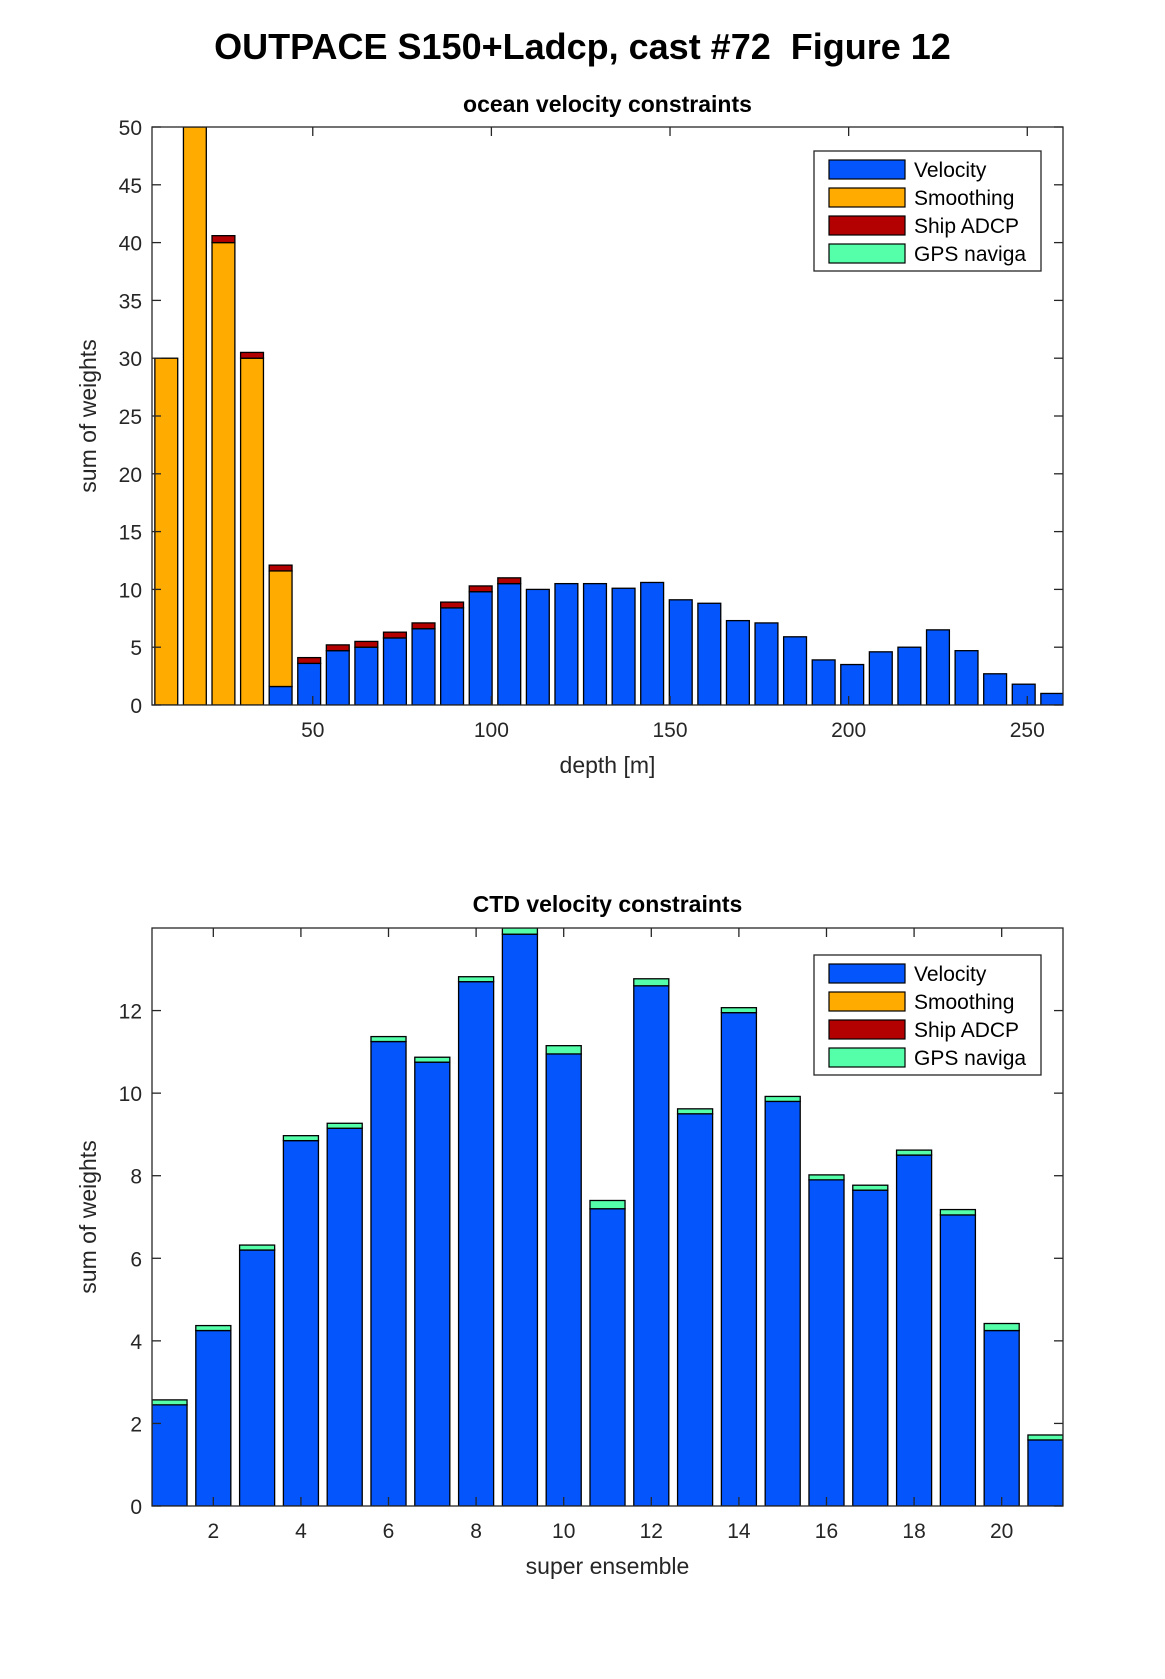  Describe the element at coordinates (608, 1566) in the screenshot. I see `x-axis-label: super ensemble` at that location.